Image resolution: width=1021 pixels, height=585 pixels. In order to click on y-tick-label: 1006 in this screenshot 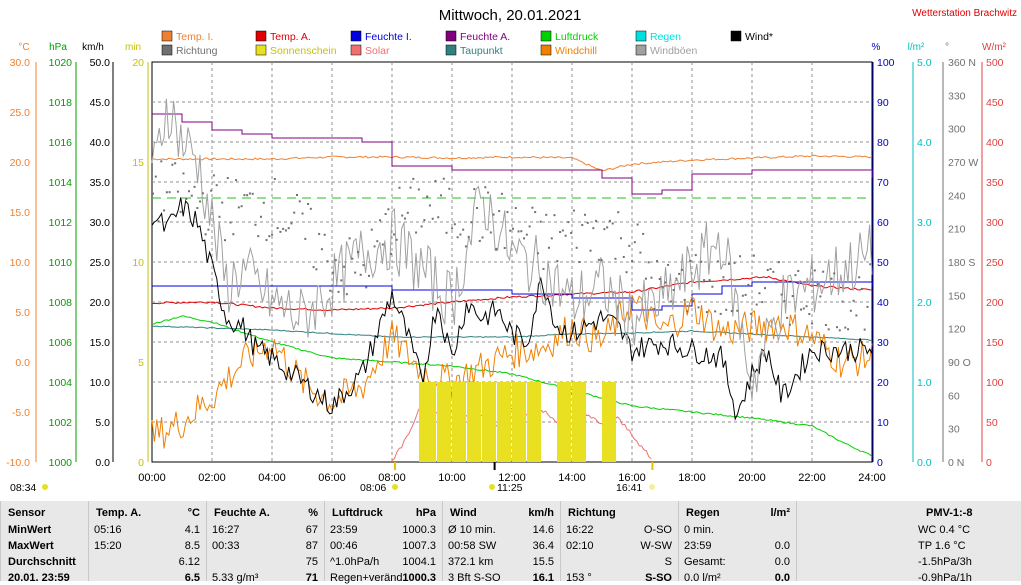, I will do `click(61, 343)`.